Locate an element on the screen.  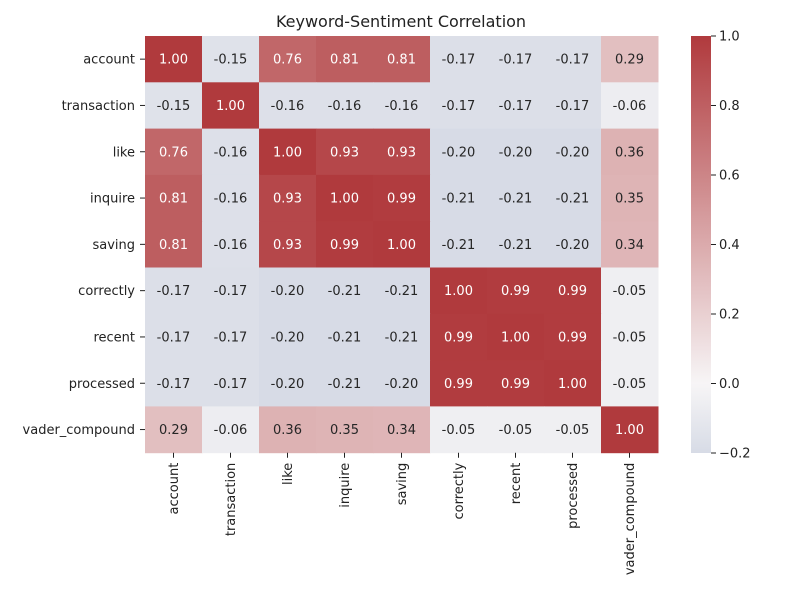
colorbar: −0.2 0.0 0.2 0.4 0.6 0.8 1.0 is located at coordinates (721, 246).